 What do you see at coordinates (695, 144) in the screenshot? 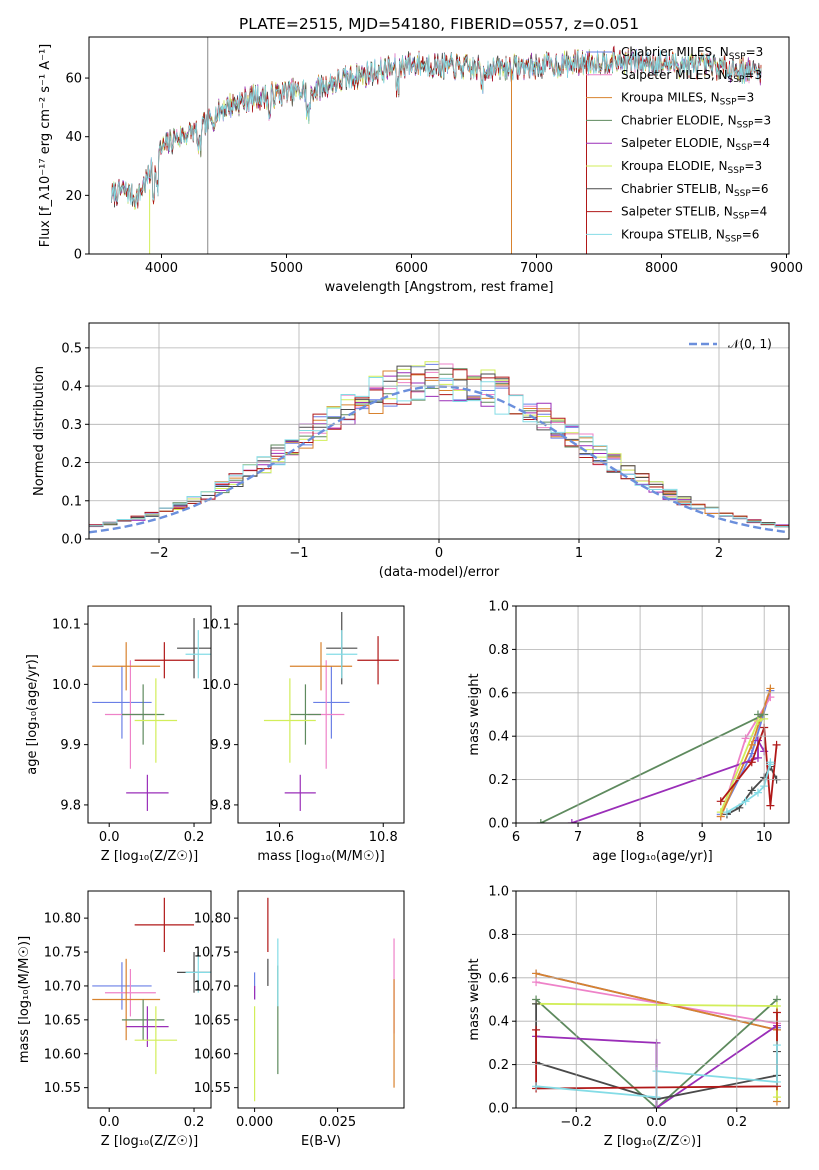
I see `legend-label-salpeter_elodie: Salpeter ELODIE, NSSP=4` at bounding box center [695, 144].